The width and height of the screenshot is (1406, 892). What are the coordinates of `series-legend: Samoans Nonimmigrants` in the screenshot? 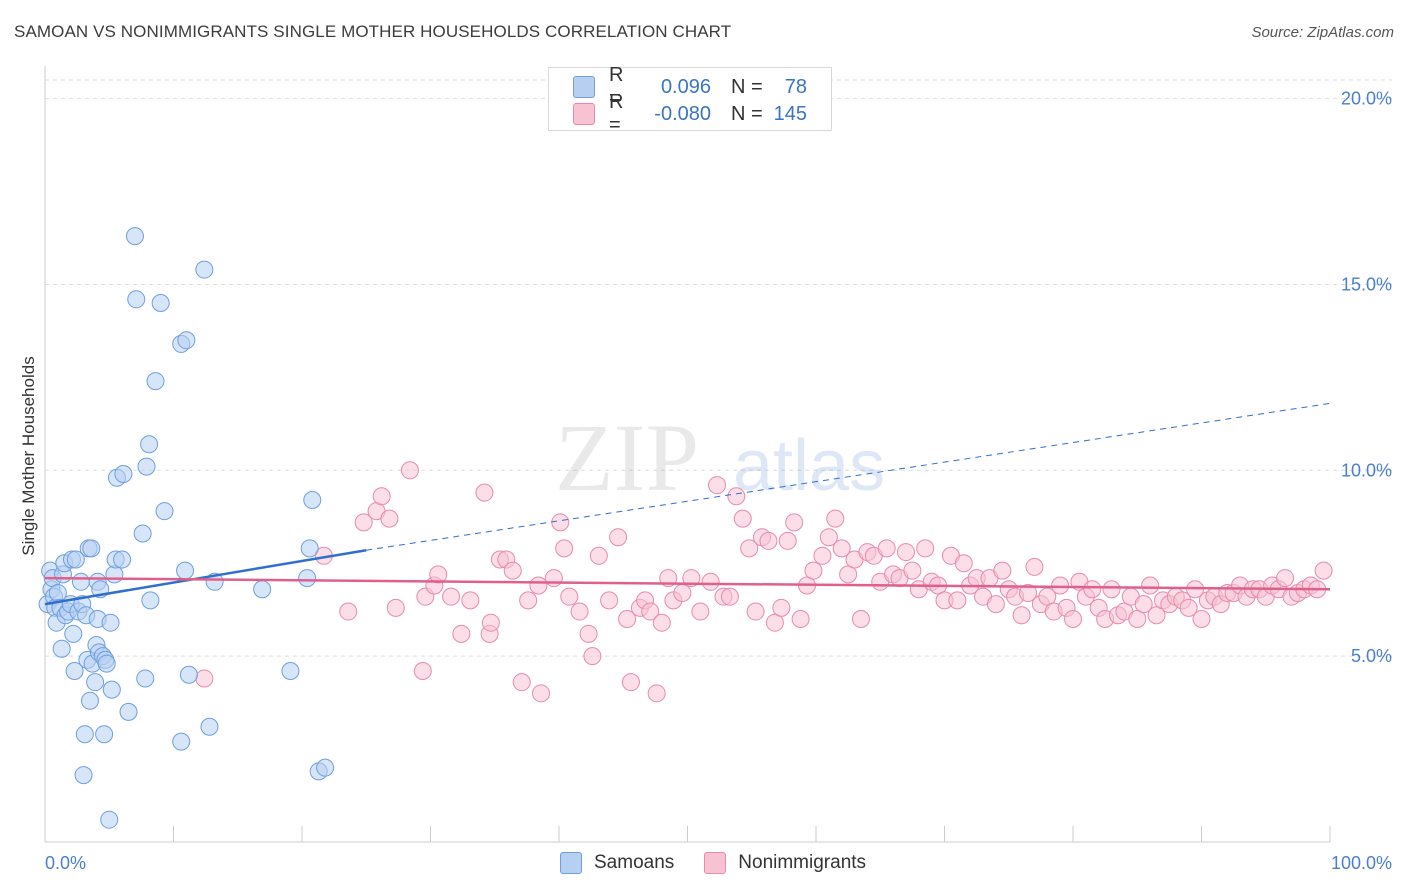 It's located at (728, 863).